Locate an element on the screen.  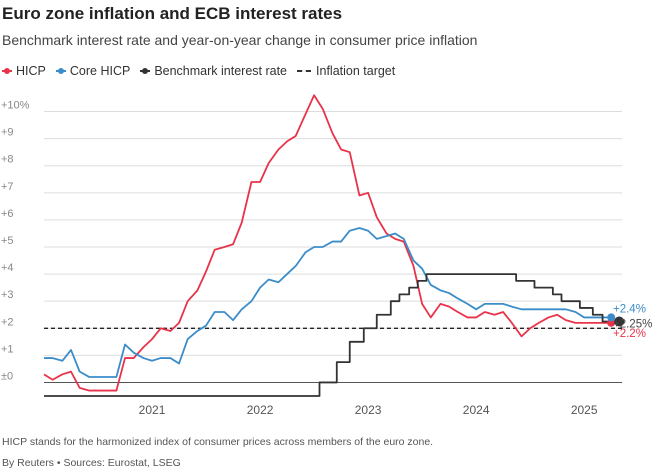
y-tick-label: +2 is located at coordinates (7, 322).